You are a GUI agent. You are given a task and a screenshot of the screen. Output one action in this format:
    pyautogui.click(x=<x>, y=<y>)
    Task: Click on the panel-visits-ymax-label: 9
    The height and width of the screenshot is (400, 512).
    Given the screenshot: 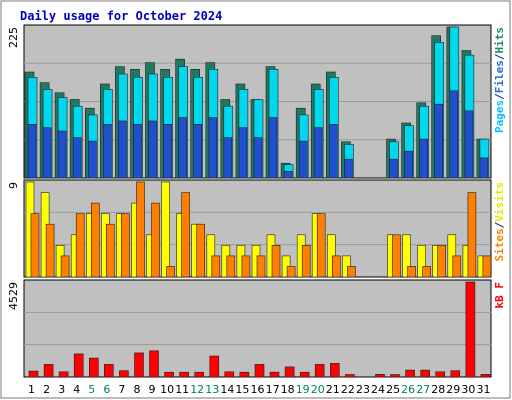 What is the action you would take?
    pyautogui.click(x=13, y=185)
    